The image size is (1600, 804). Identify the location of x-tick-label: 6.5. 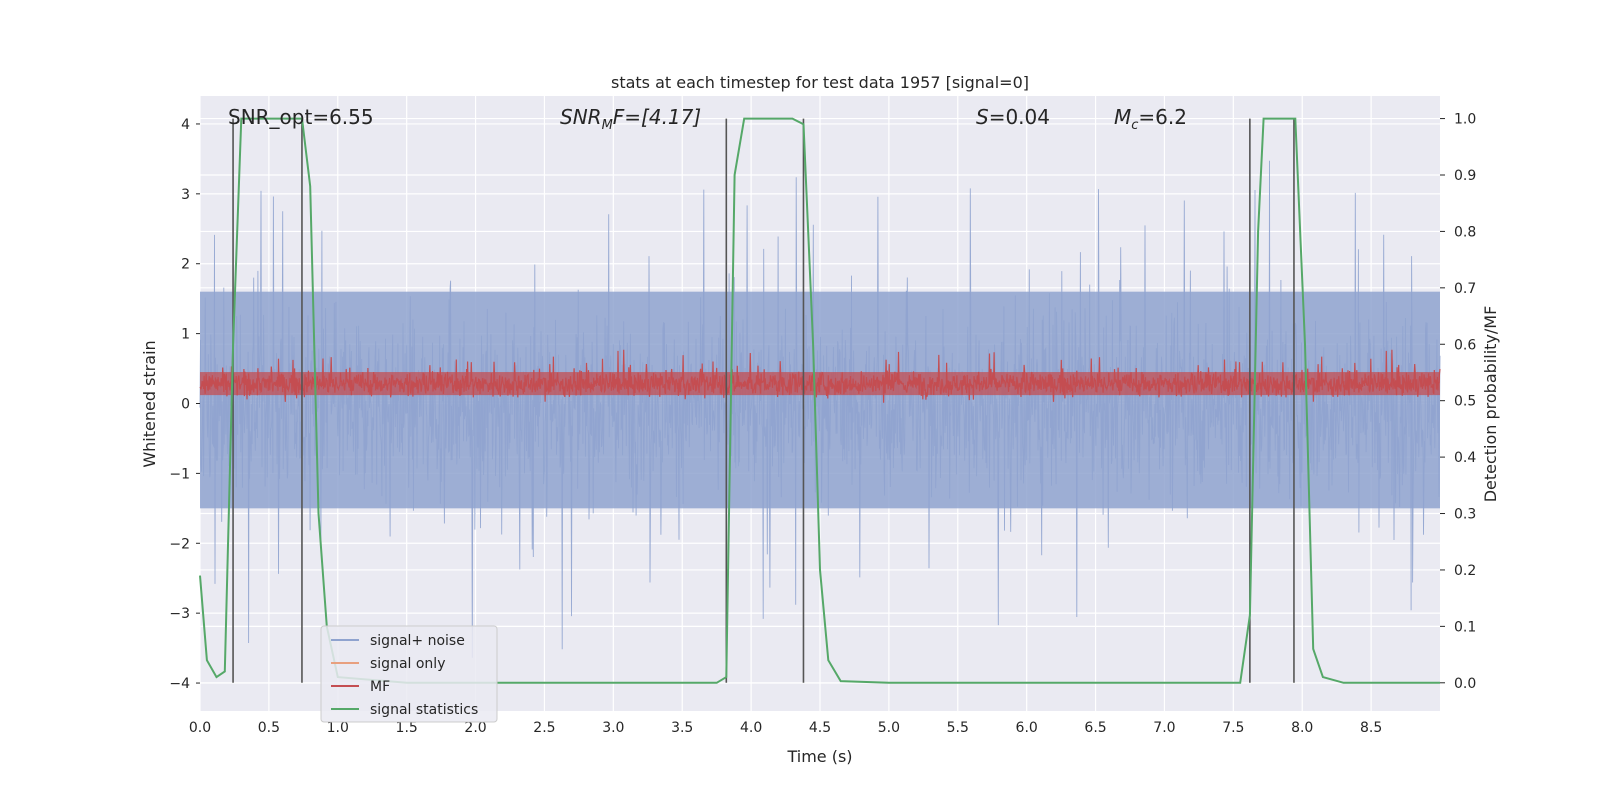
(1095, 728).